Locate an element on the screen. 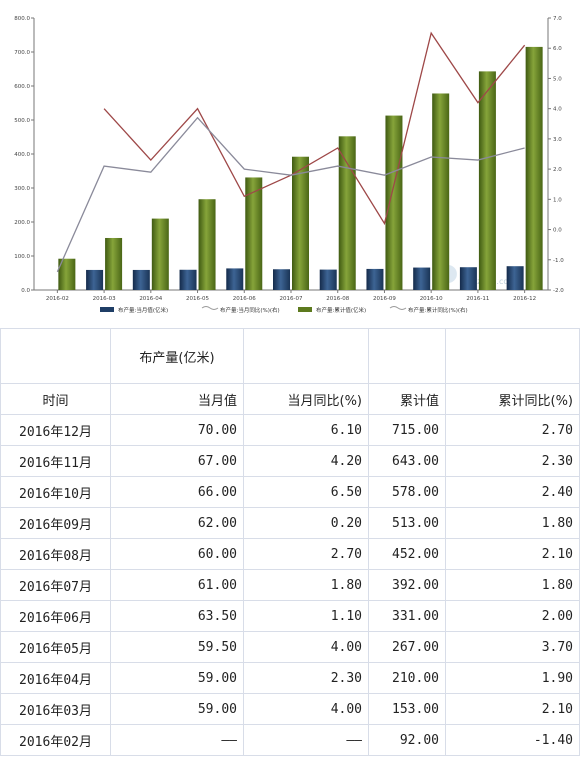  table-row: 2016年04月 59.00 2.30 210.00 1.90 is located at coordinates (290, 678).